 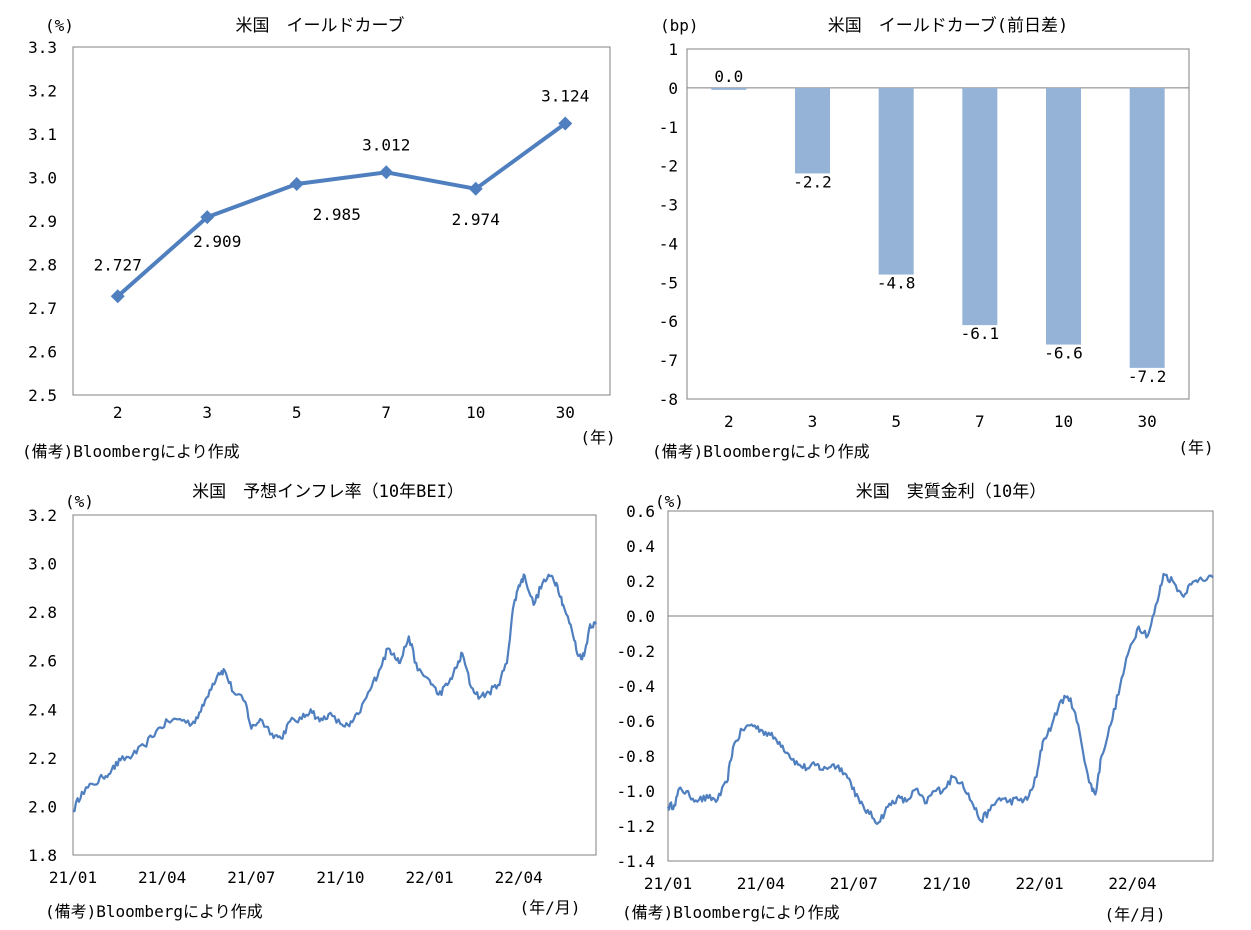 I want to click on real-rate-y-tick-label: -1.4, so click(x=635, y=861).